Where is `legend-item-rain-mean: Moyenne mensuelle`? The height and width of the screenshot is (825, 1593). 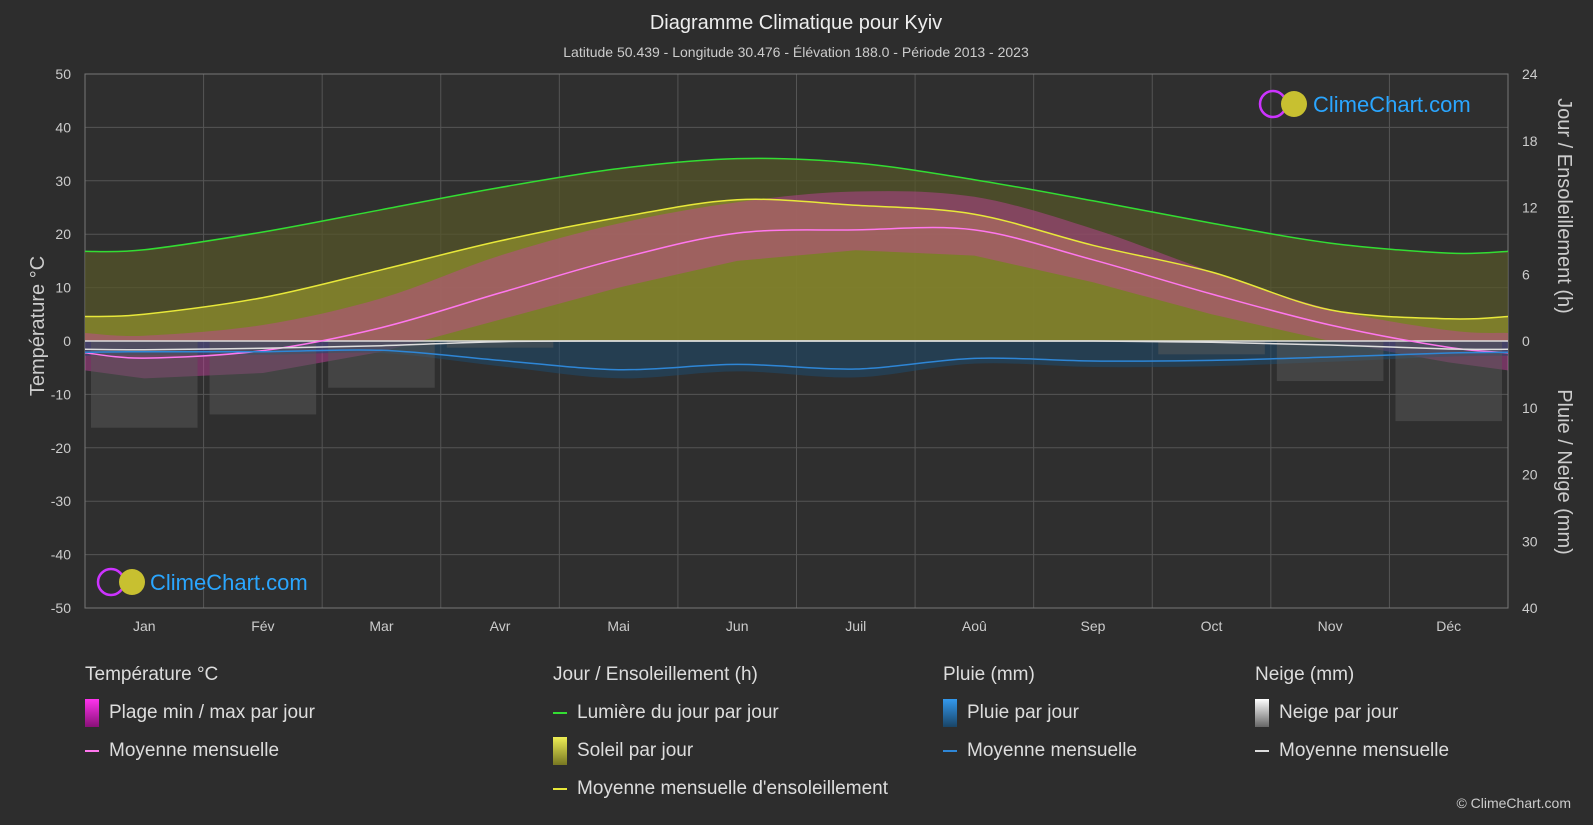 legend-item-rain-mean: Moyenne mensuelle is located at coordinates (1040, 751).